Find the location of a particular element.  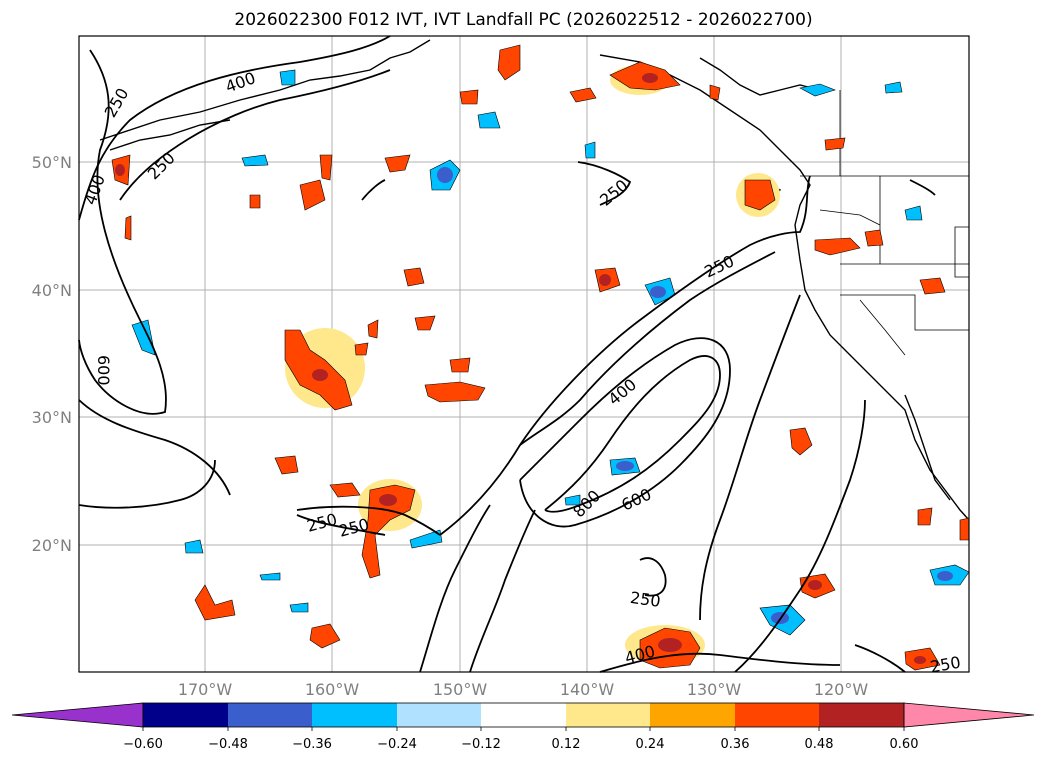

lat-label: 40°N is located at coordinates (52, 290).